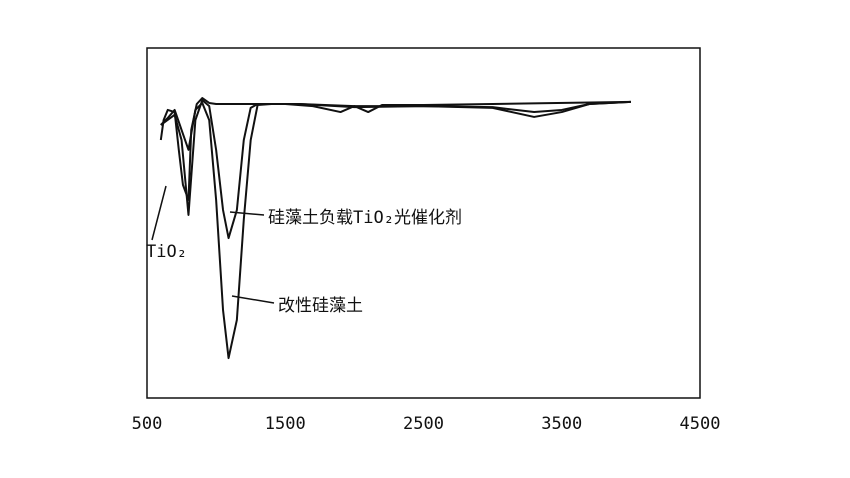 This screenshot has width=850, height=478. What do you see at coordinates (285, 424) in the screenshot?
I see `x-tick-label: 1500` at bounding box center [285, 424].